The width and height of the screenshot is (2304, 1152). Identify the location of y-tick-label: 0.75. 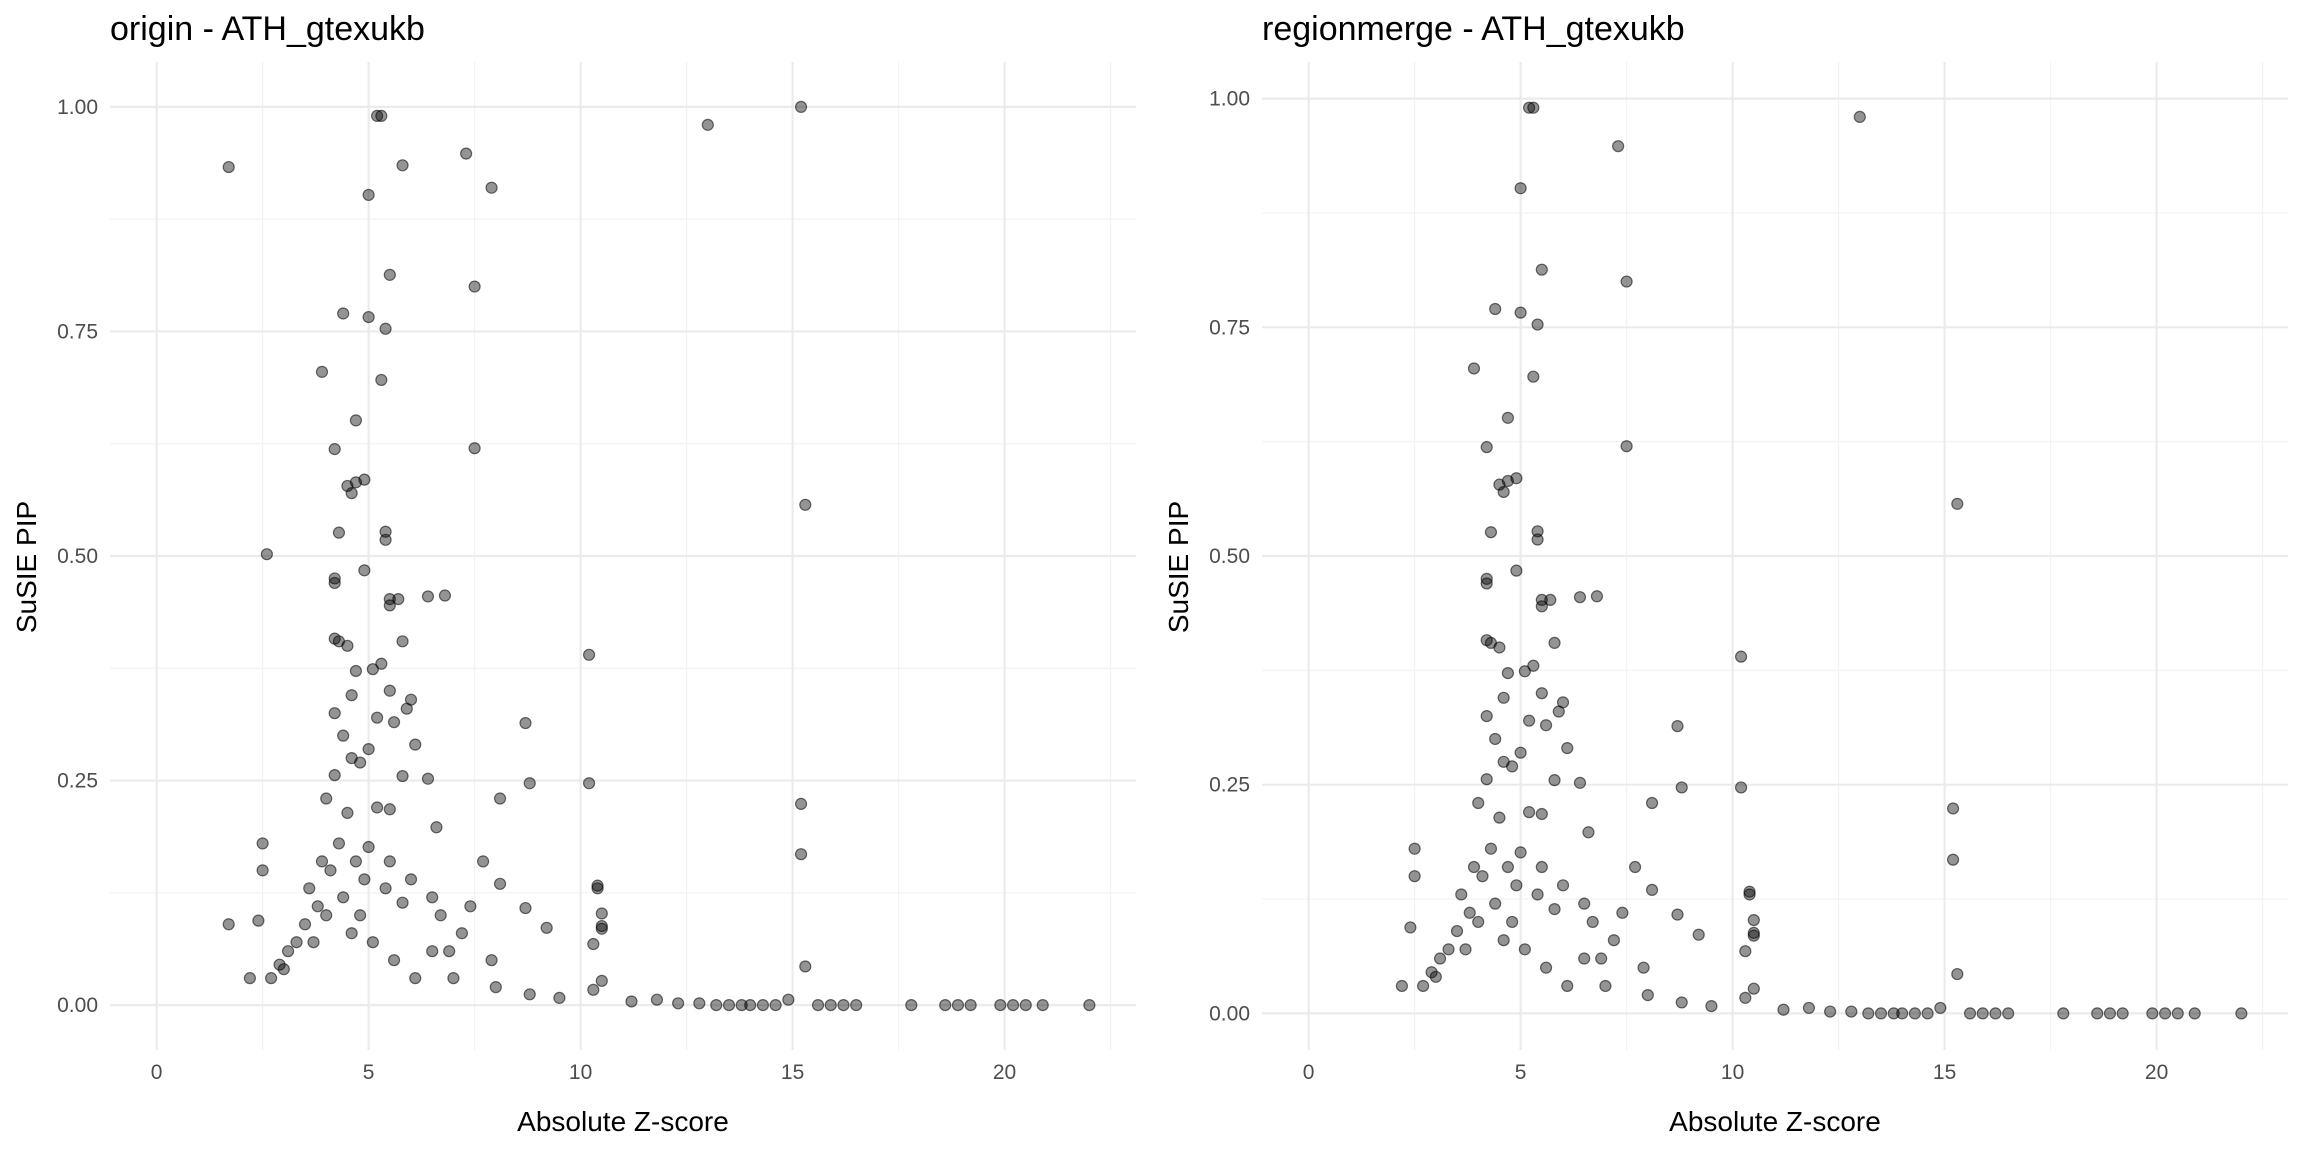
(1229, 327).